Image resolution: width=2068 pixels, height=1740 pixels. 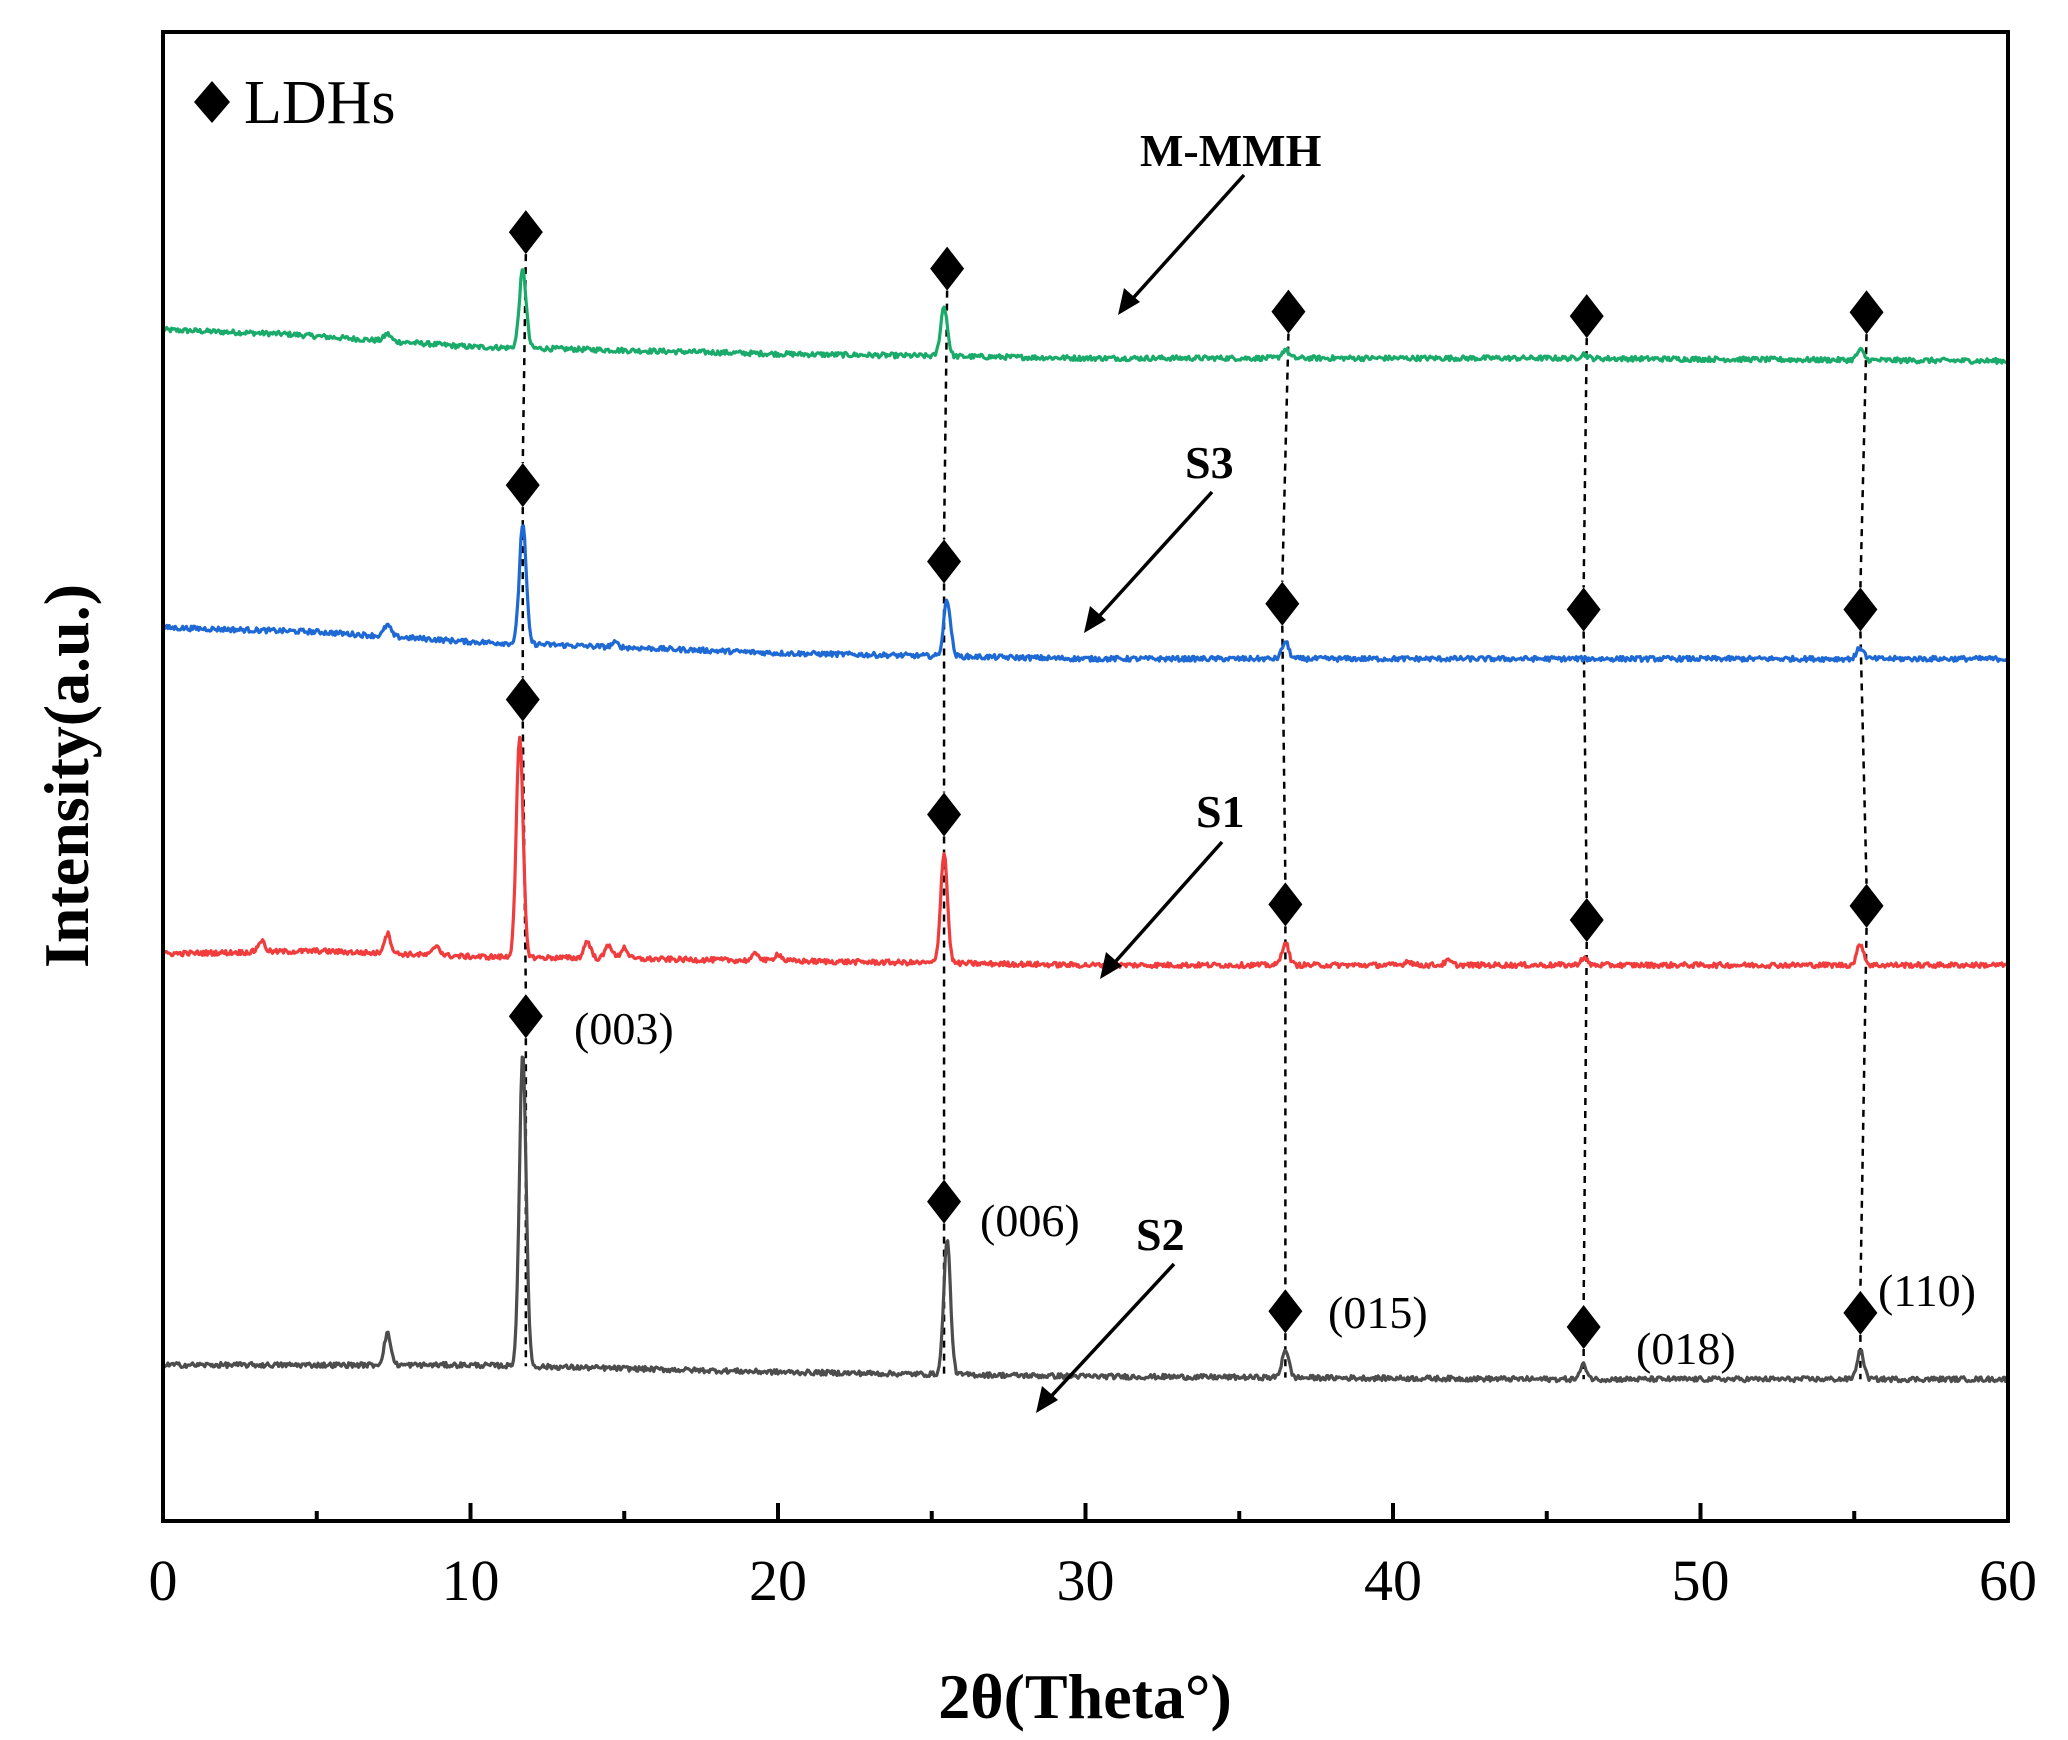 I want to click on plane-label-018: (018), so click(x=1686, y=1348).